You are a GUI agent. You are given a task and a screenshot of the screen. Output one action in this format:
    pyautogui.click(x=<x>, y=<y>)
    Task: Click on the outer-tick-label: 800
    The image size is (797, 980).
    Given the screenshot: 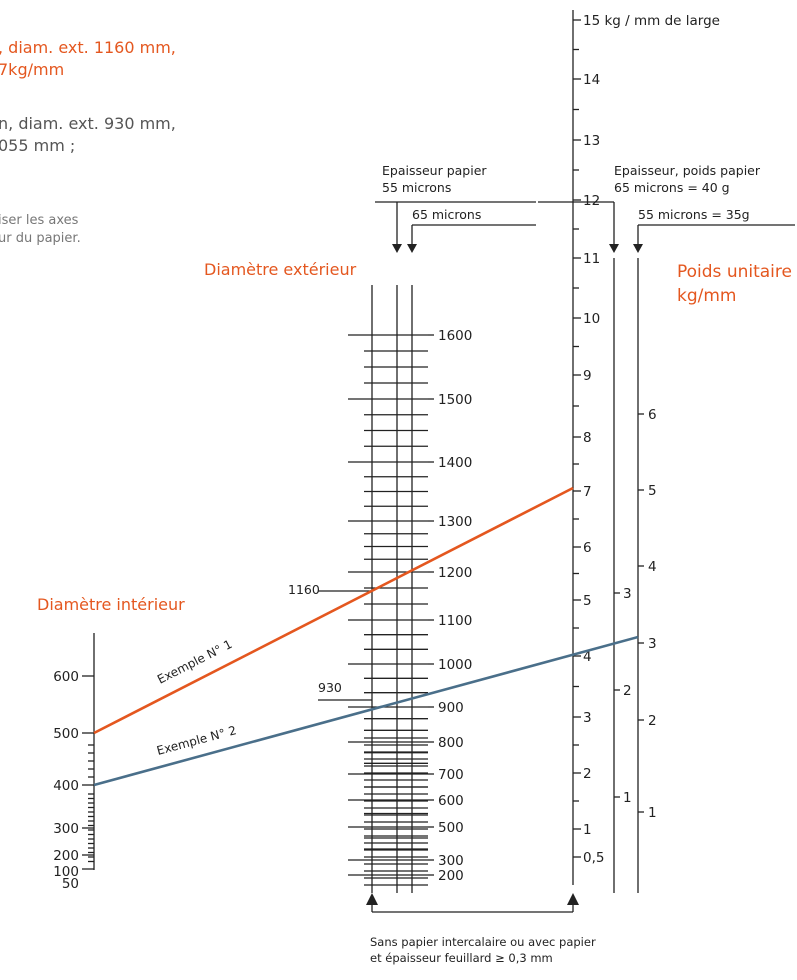 What is the action you would take?
    pyautogui.click(x=451, y=743)
    